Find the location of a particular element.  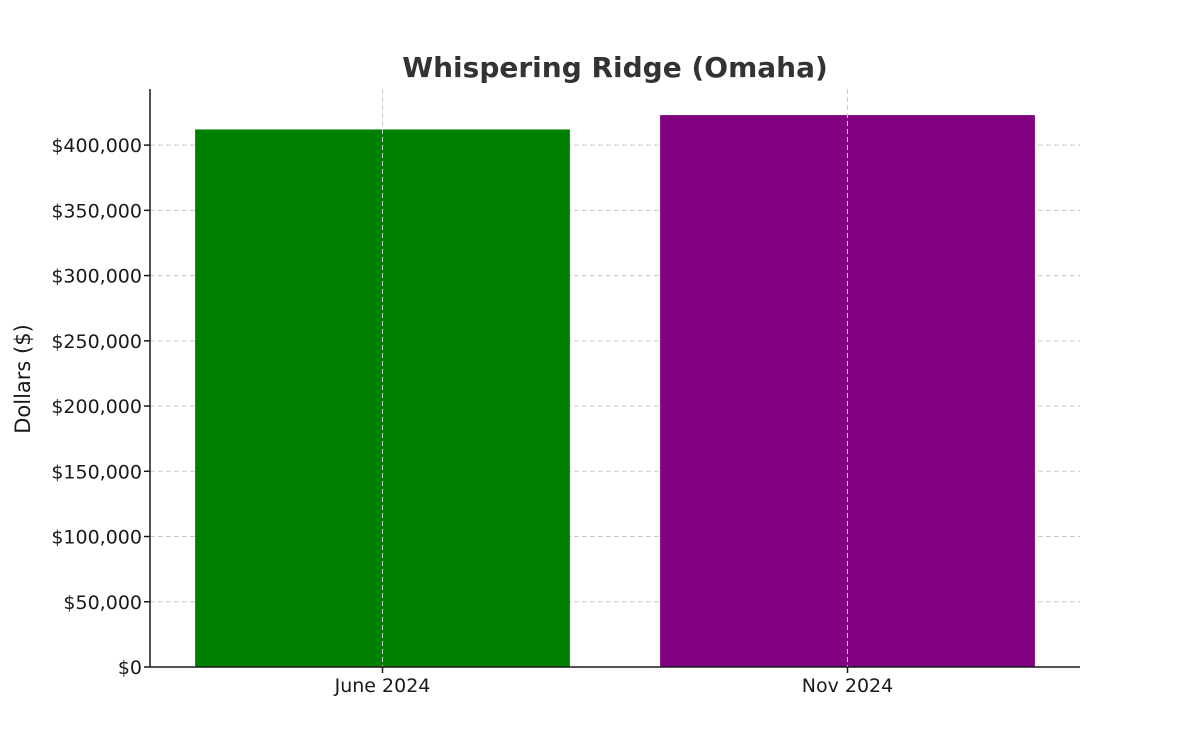

chart-title: Whispering Ridge (Omaha) is located at coordinates (615, 67).